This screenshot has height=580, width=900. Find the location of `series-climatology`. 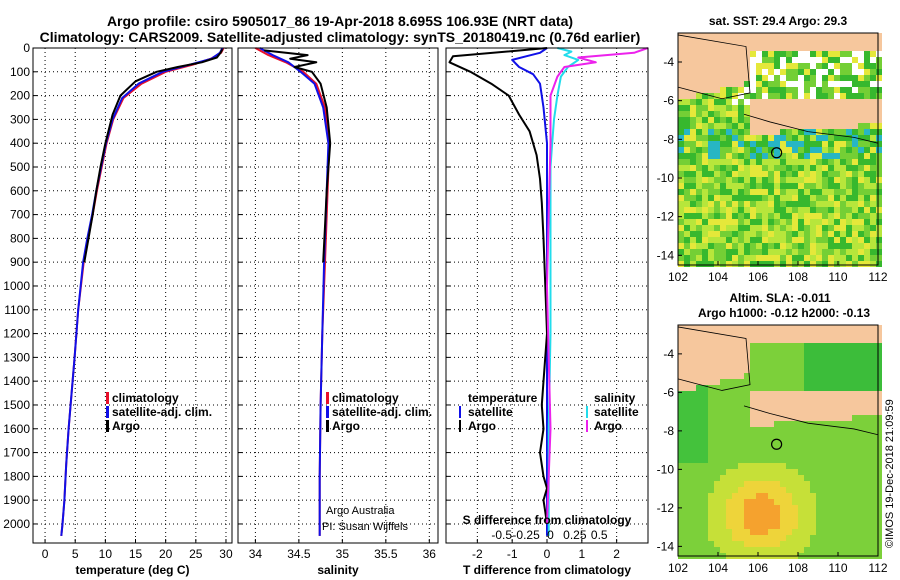

series-climatology is located at coordinates (292, 291).